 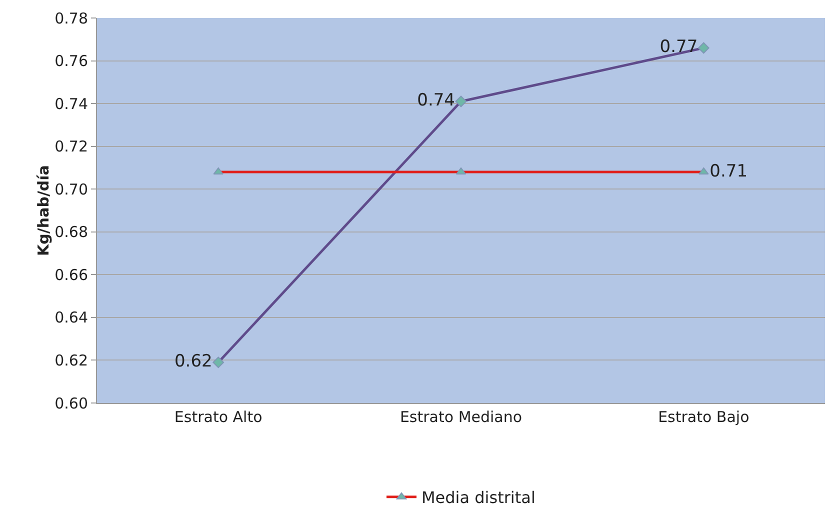 I want to click on text: 0.60, so click(x=71, y=403).